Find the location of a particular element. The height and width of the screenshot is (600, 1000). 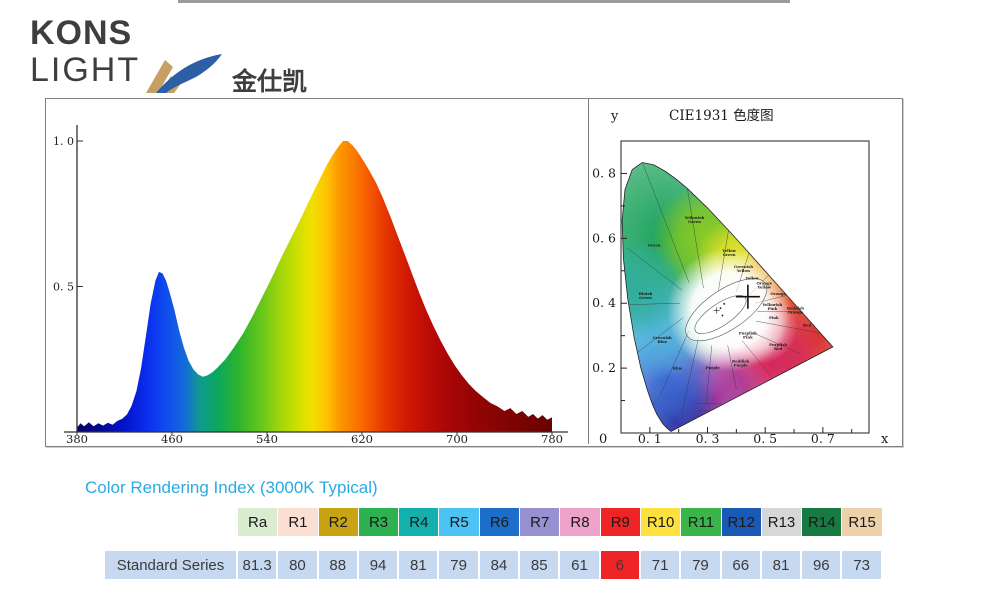

cie-x-axis-label: x is located at coordinates (885, 438).